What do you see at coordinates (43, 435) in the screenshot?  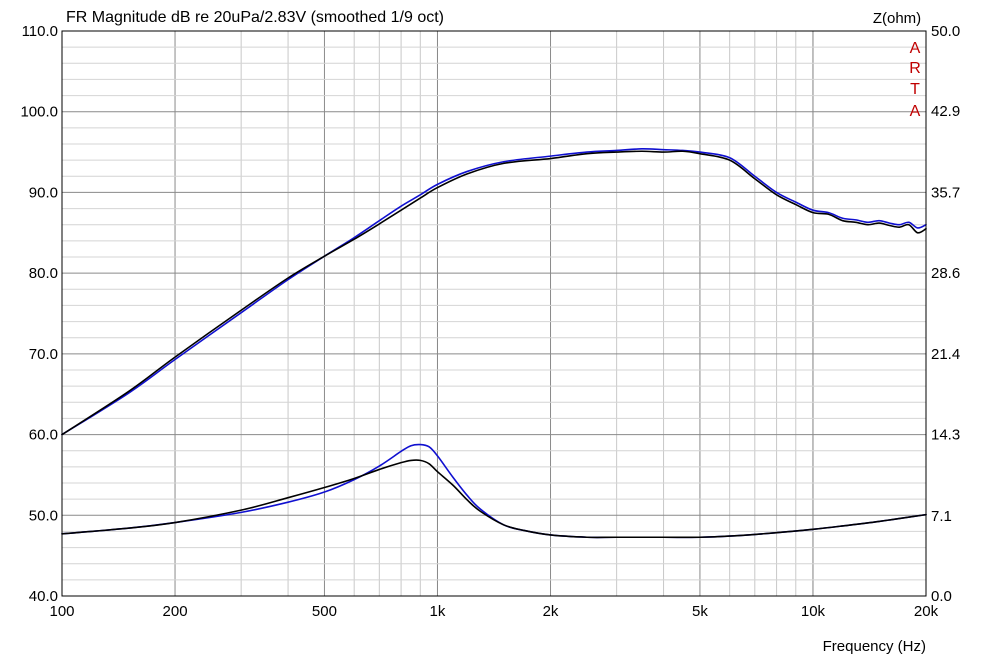 I see `y-tick-label: 60.0` at bounding box center [43, 435].